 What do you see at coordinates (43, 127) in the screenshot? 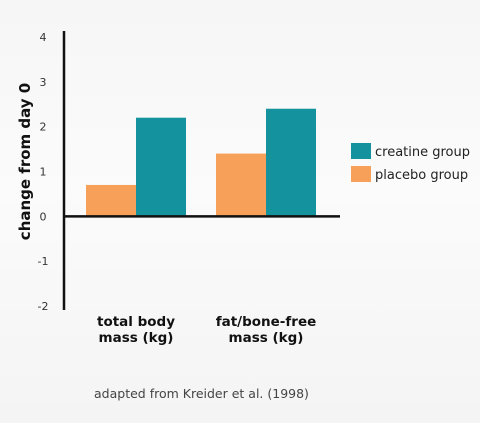
I see `y-tick-label: 2` at bounding box center [43, 127].